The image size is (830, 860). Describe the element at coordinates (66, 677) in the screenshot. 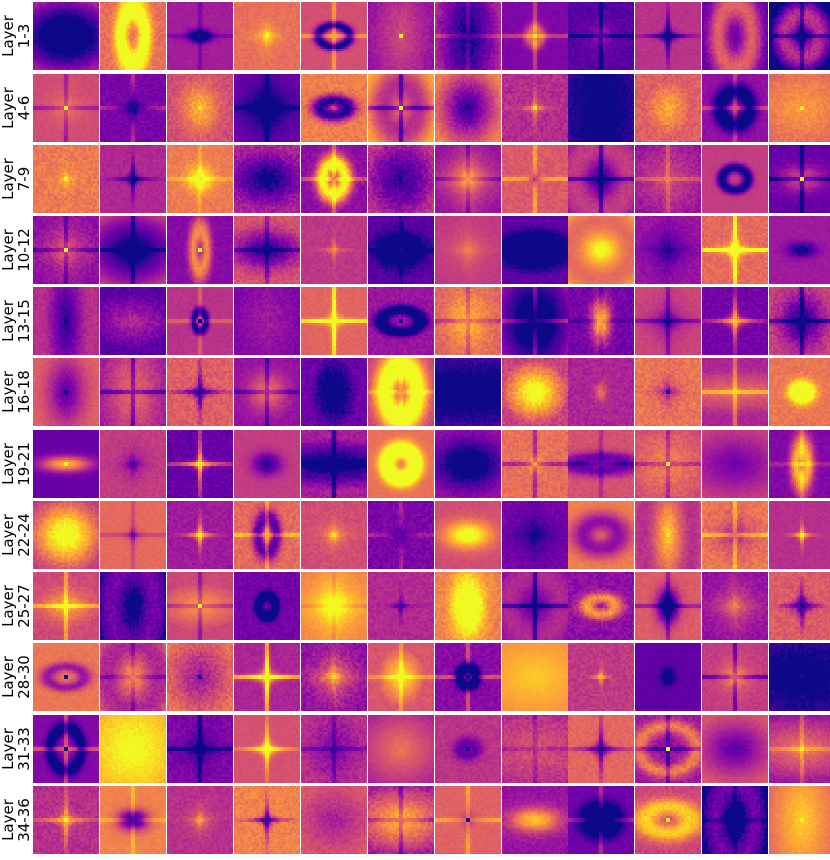

I see `attention-panel-r9-g0-p0` at that location.